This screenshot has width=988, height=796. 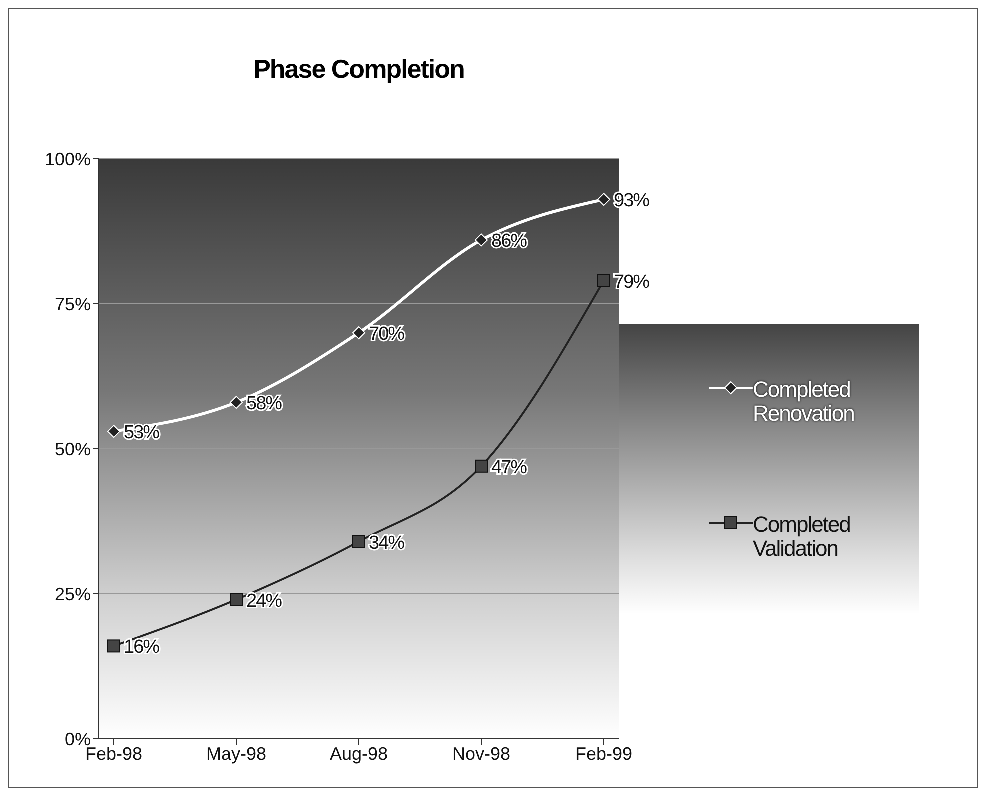 What do you see at coordinates (264, 601) in the screenshot?
I see `data-label: 24%` at bounding box center [264, 601].